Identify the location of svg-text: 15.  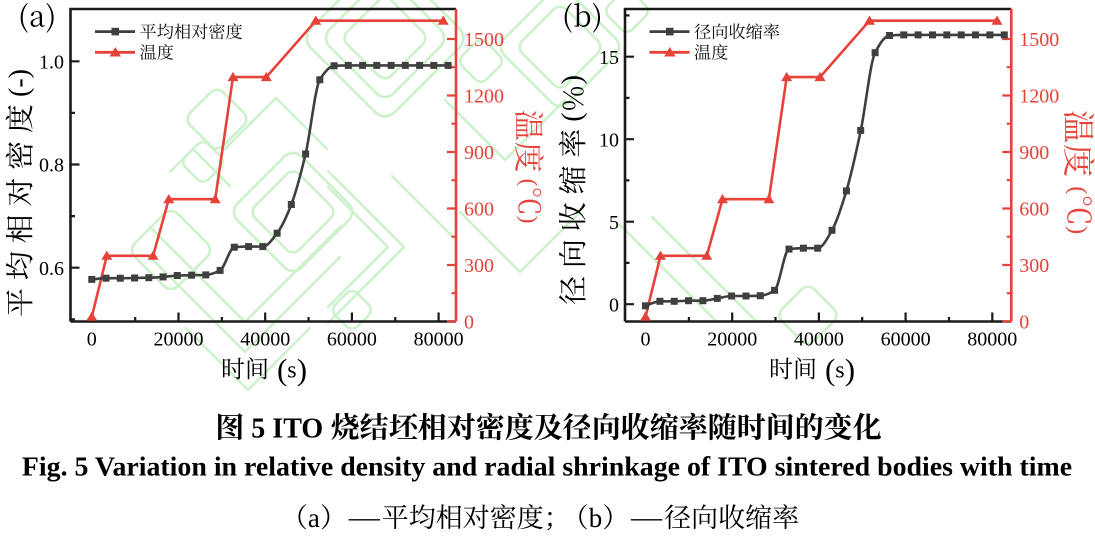
(609, 58).